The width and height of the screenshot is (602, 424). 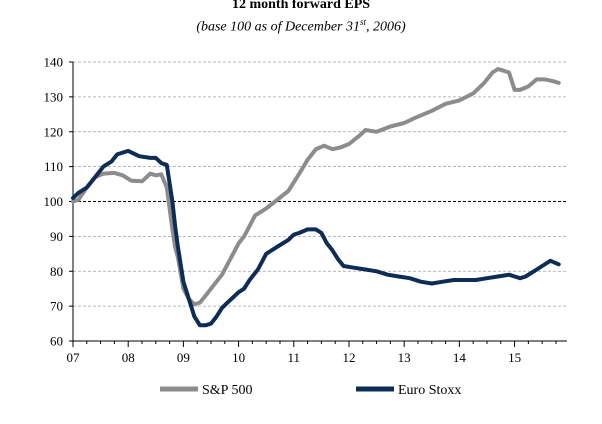 I want to click on y-tick-label: 140, so click(x=54, y=62).